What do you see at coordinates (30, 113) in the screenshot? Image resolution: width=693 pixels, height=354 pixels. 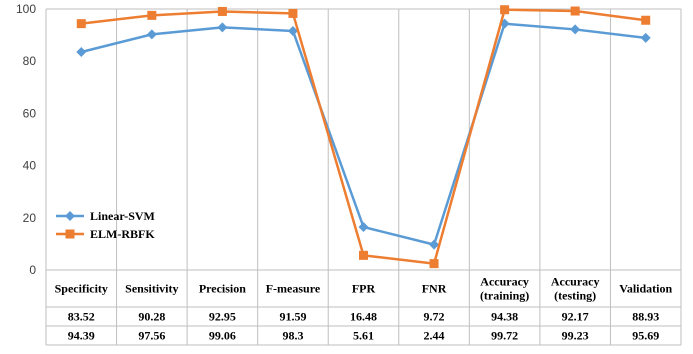 I see `y-tick-label: 60` at bounding box center [30, 113].